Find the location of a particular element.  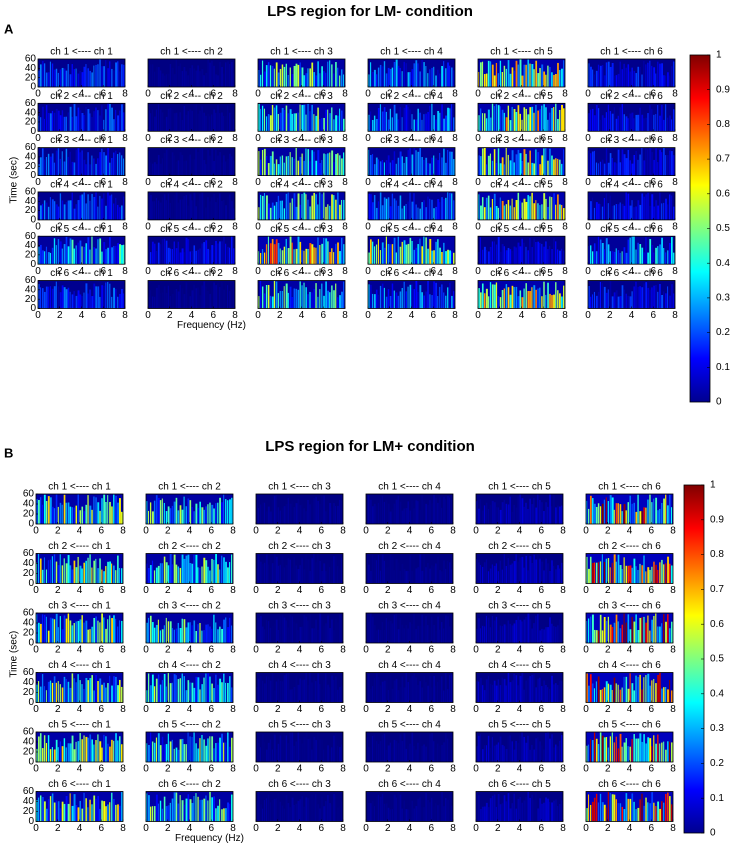

y-tick-label: 40 is located at coordinates (31, 157).